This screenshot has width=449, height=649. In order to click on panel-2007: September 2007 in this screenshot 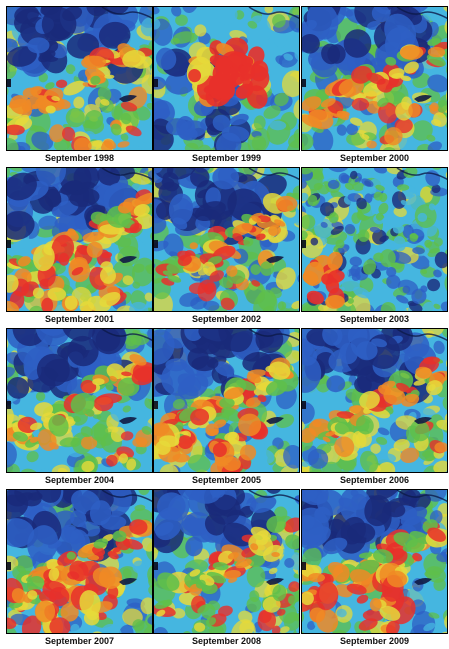, I will do `click(79, 567)`.